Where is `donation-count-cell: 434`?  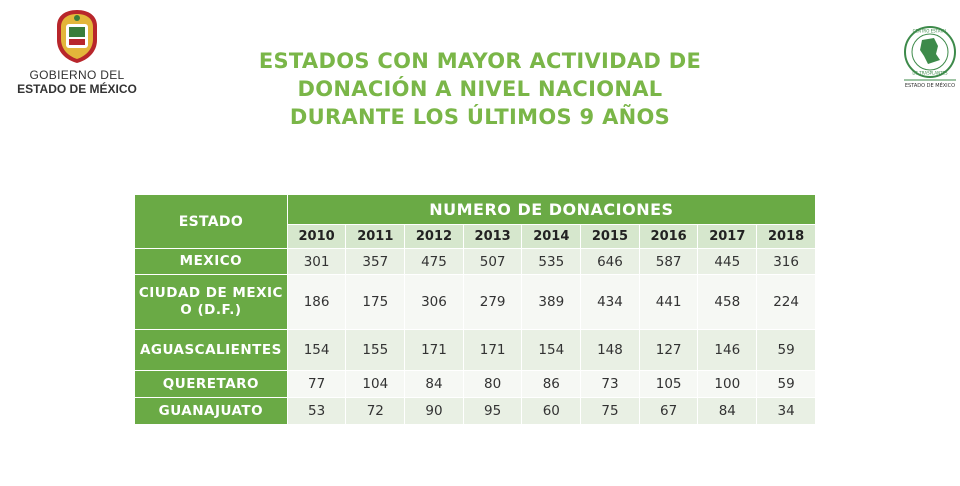
donation-count-cell: 434 is located at coordinates (610, 302).